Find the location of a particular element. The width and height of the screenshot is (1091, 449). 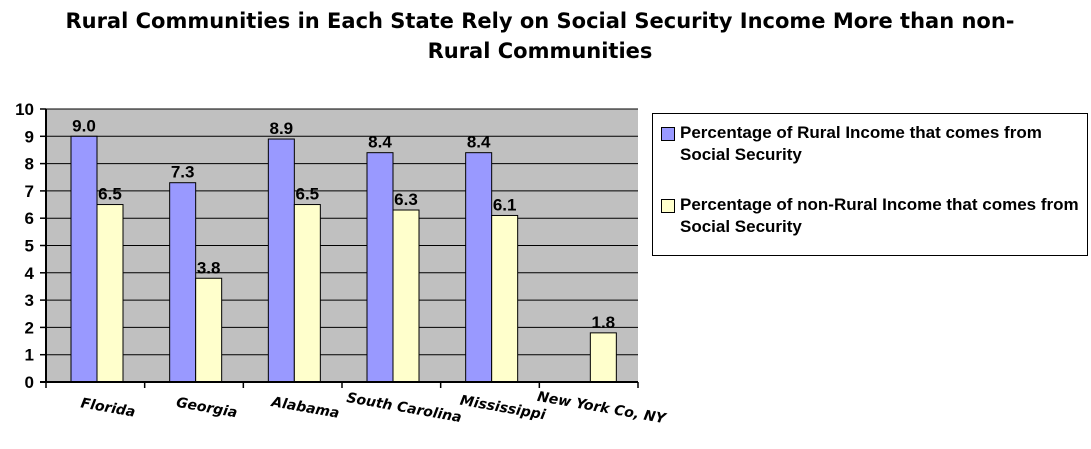

y-axis-ticks: 0 1 2 3 4 5 6 7 8 9 10 is located at coordinates (30, 246).